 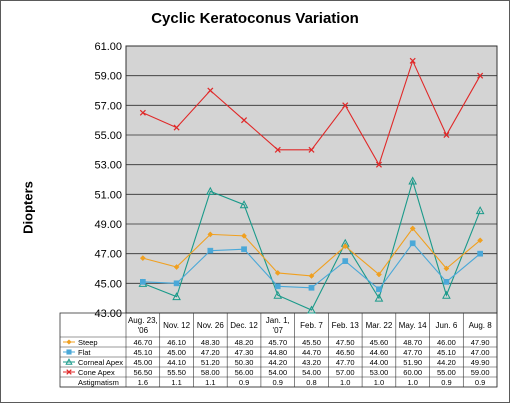 I want to click on data-label-steep: 45.50, so click(x=311, y=342).